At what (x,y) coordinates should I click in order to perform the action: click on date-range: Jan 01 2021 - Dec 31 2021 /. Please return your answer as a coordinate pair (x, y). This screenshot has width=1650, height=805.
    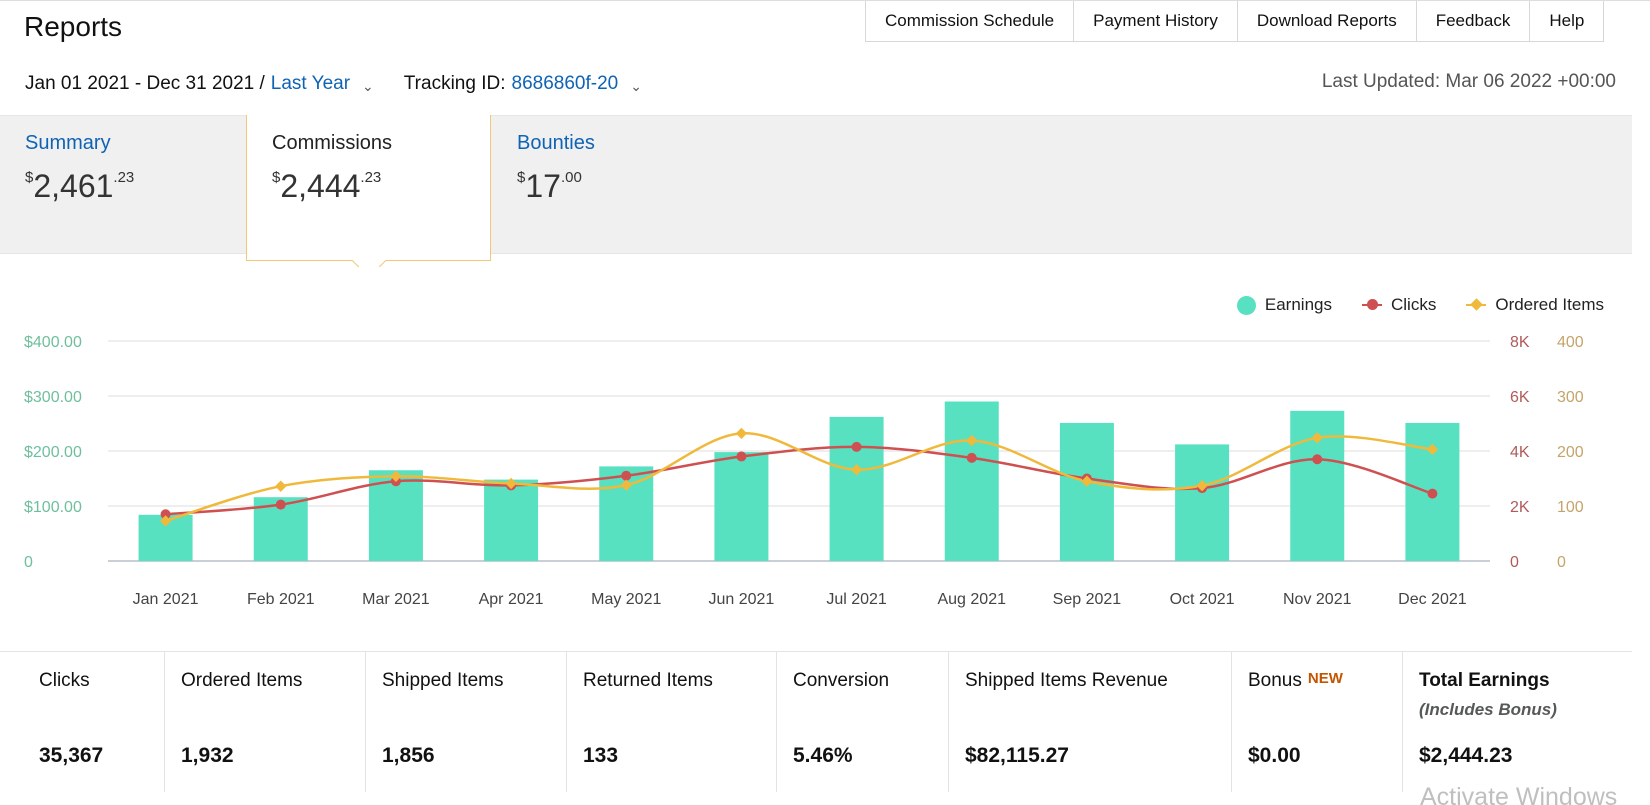
    Looking at the image, I should click on (145, 83).